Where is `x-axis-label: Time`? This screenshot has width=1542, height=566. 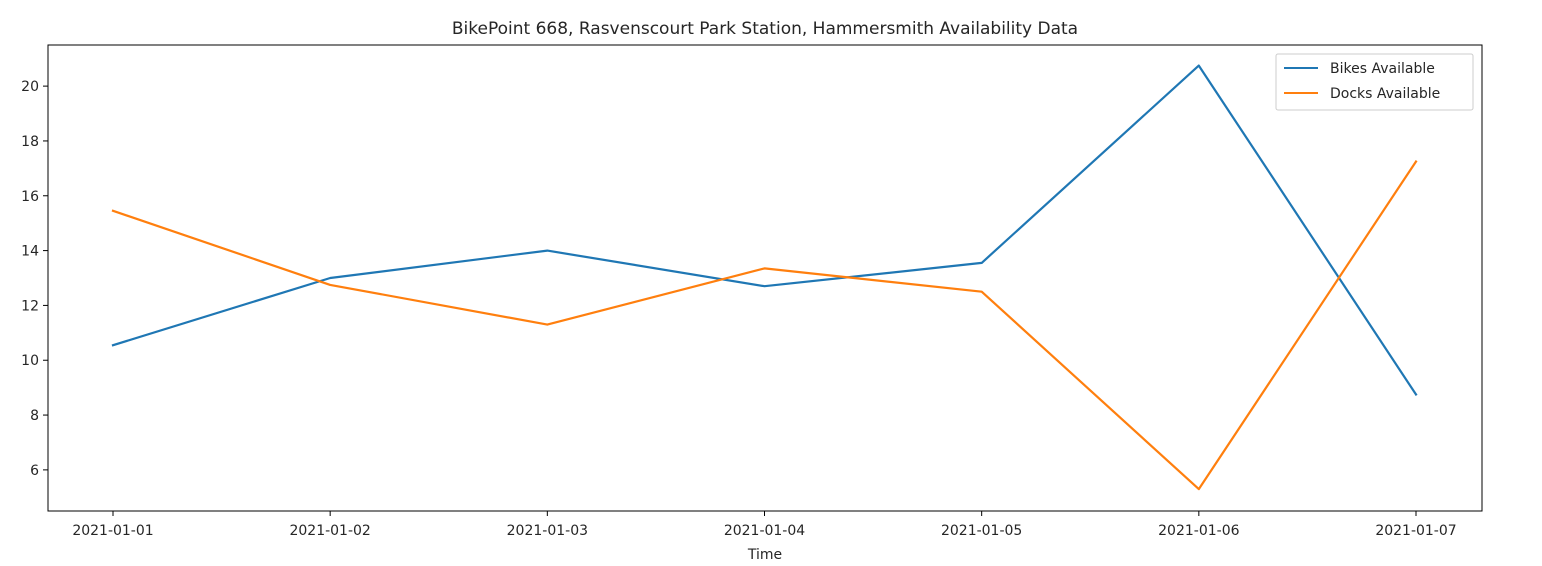
x-axis-label: Time is located at coordinates (764, 555).